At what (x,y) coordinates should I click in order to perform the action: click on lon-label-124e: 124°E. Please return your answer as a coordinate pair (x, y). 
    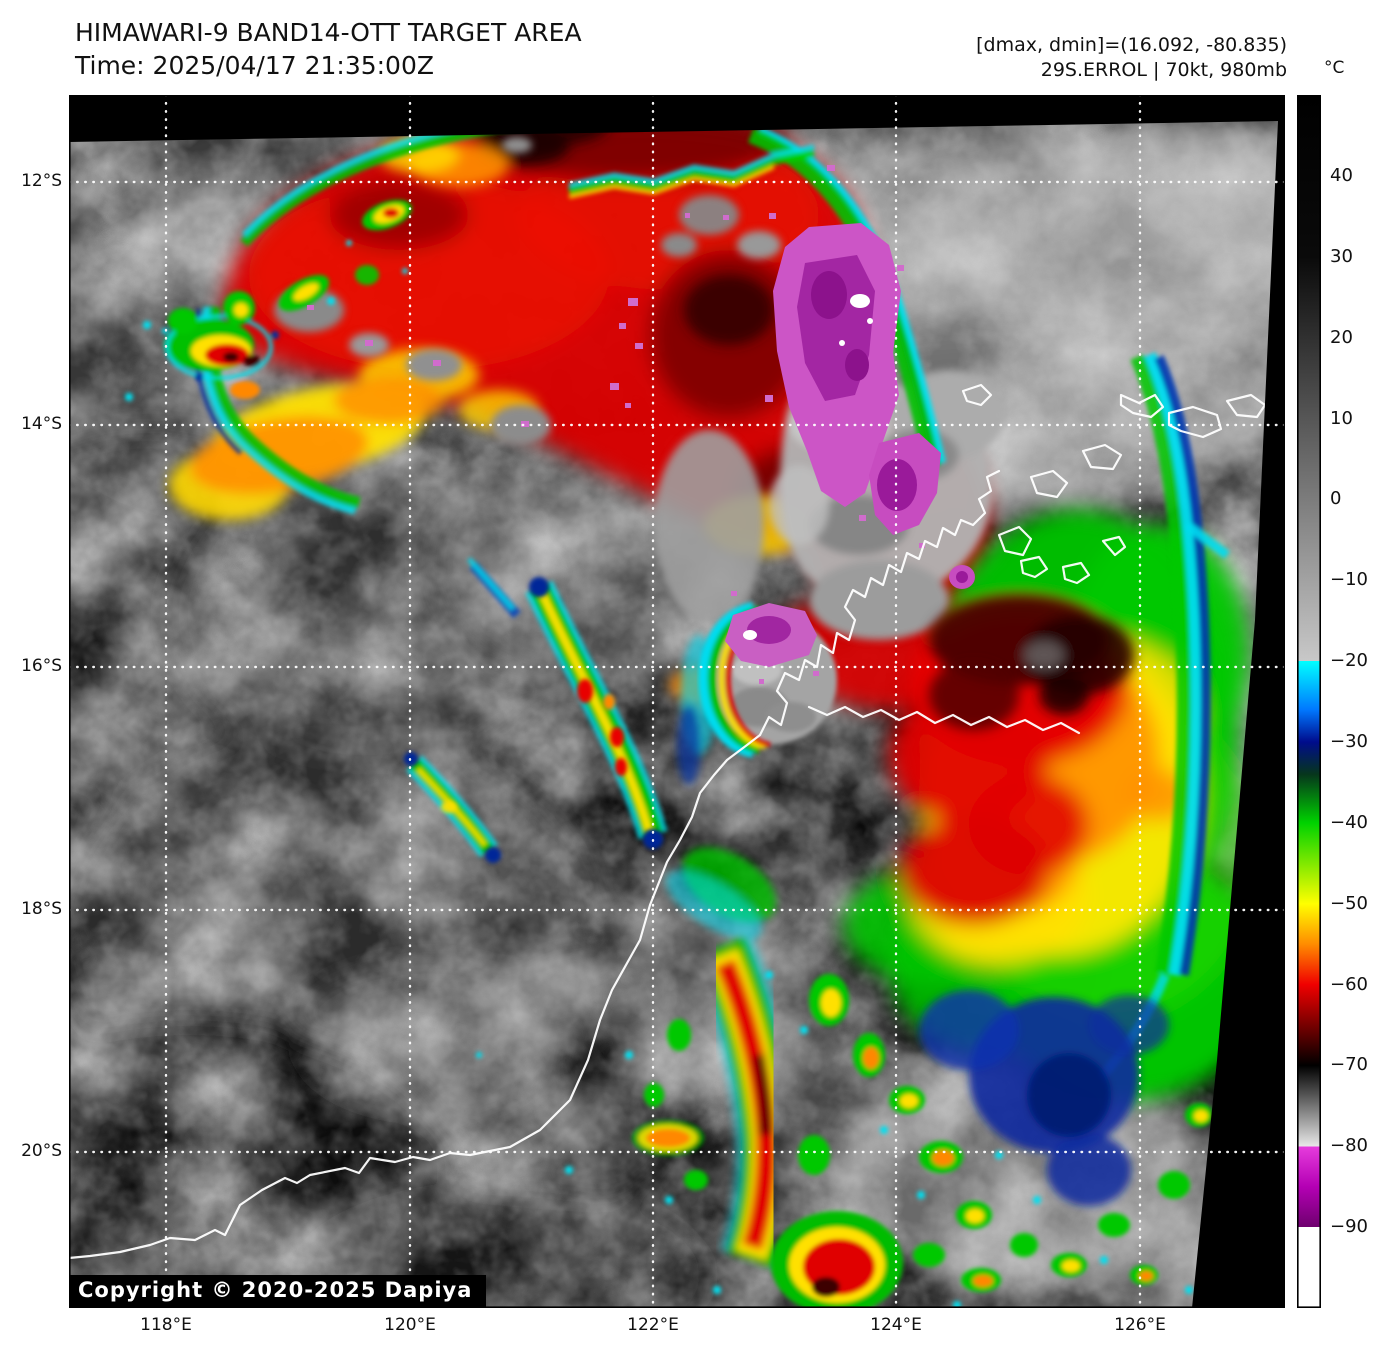
    Looking at the image, I should click on (896, 1325).